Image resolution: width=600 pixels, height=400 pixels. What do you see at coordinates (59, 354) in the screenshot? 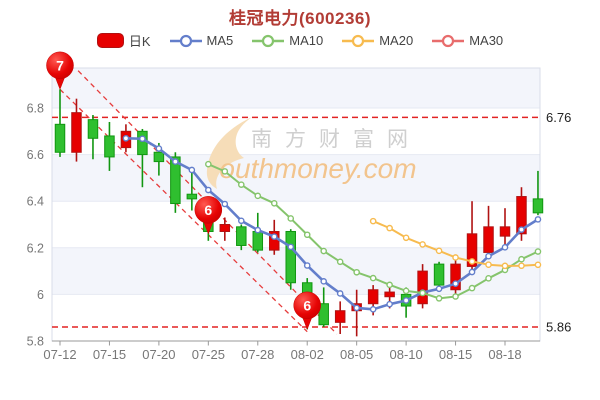
I see `x-axis-tick-label: 07-12` at bounding box center [59, 354].